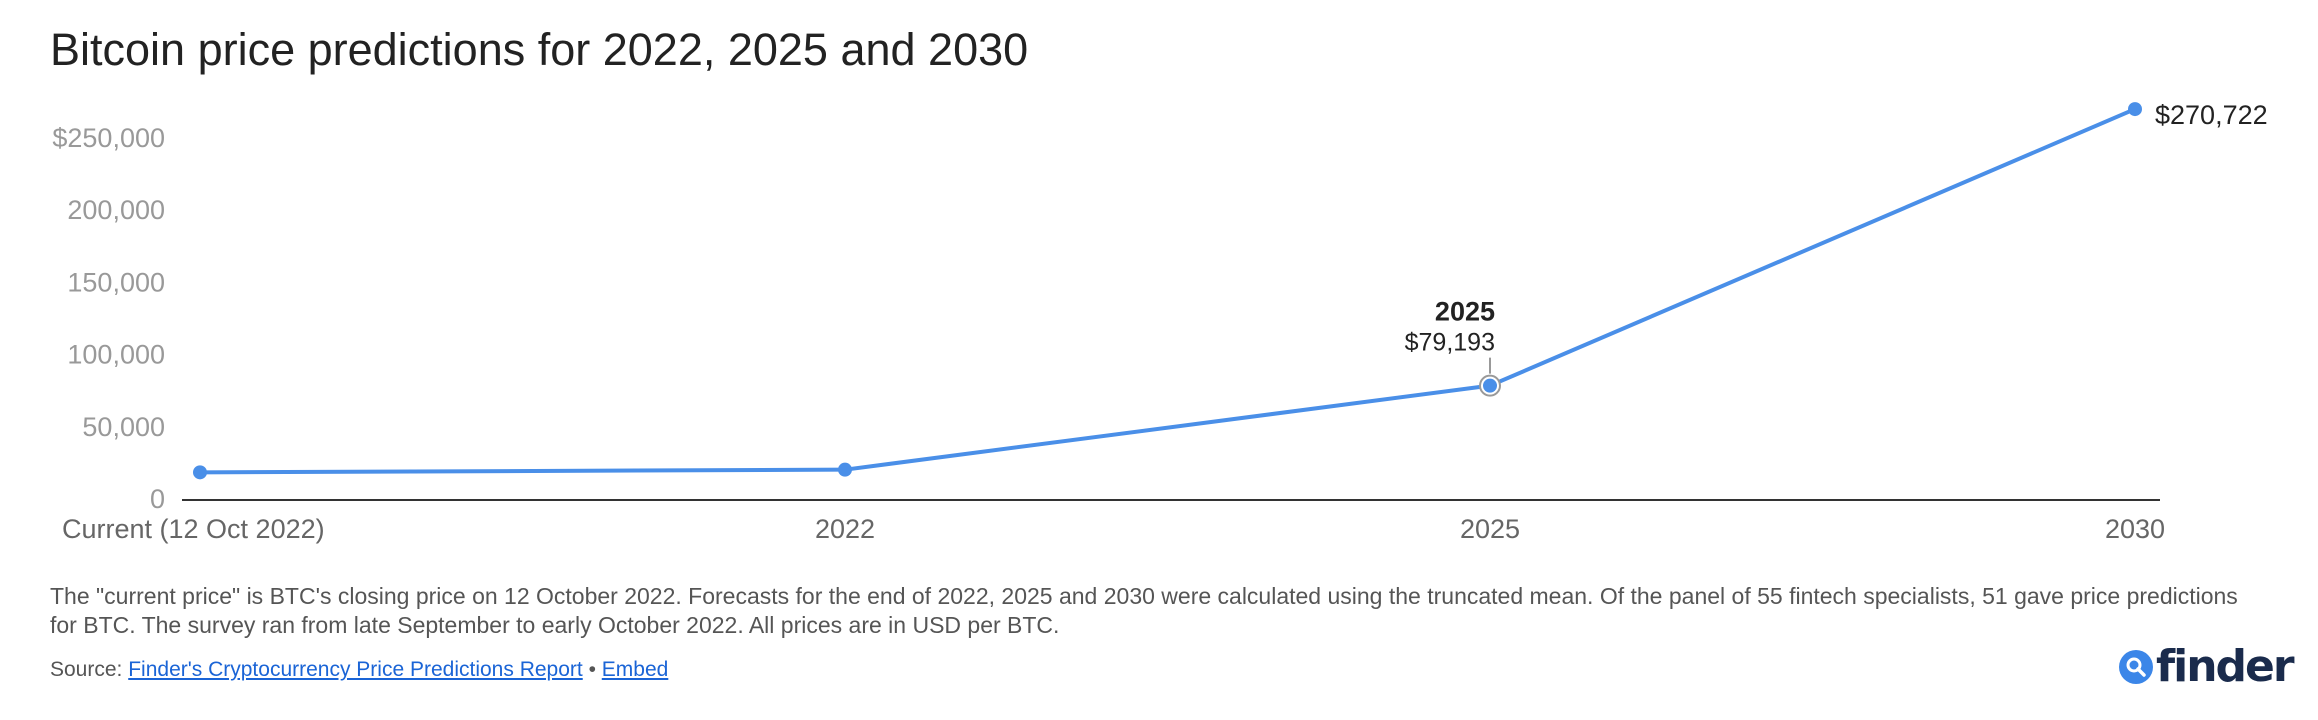  I want to click on finder-logo: finder, so click(2206, 666).